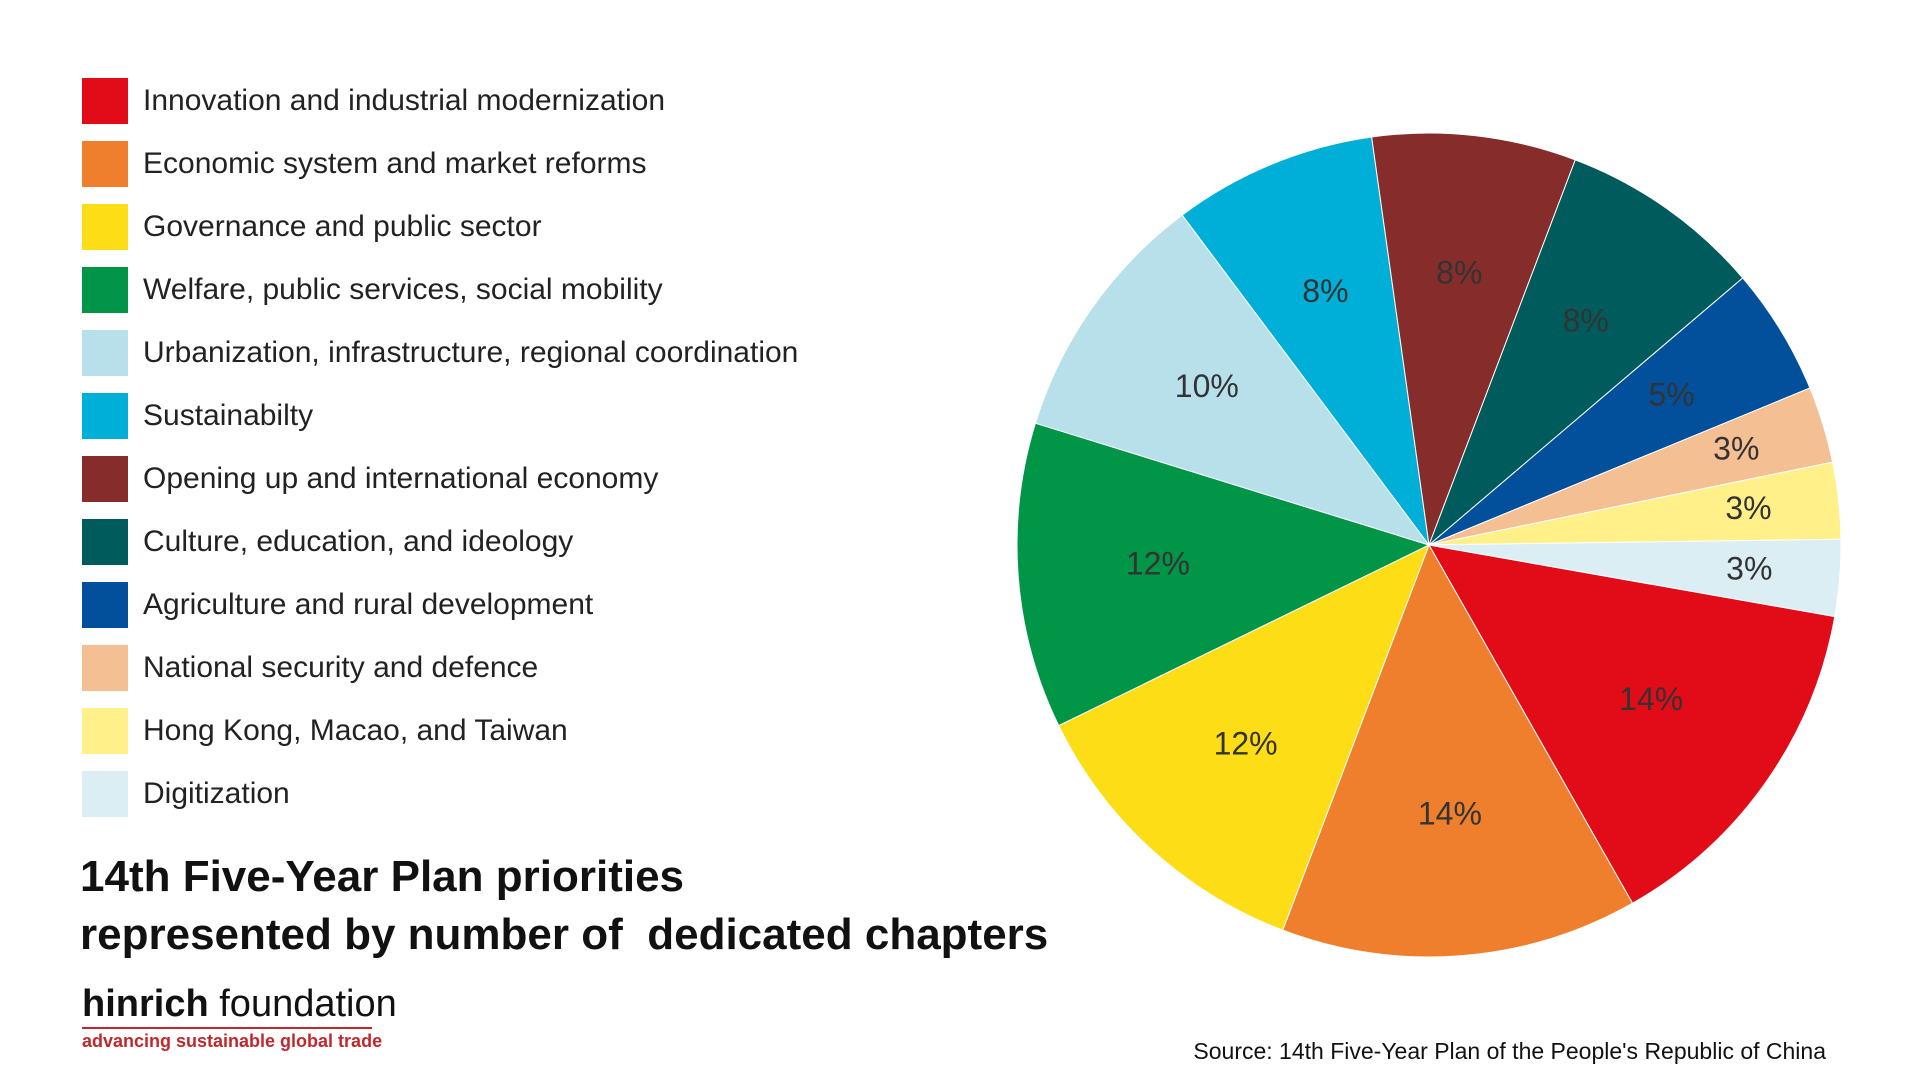 The width and height of the screenshot is (1920, 1080). Describe the element at coordinates (216, 793) in the screenshot. I see `legend-label: Digitization` at that location.